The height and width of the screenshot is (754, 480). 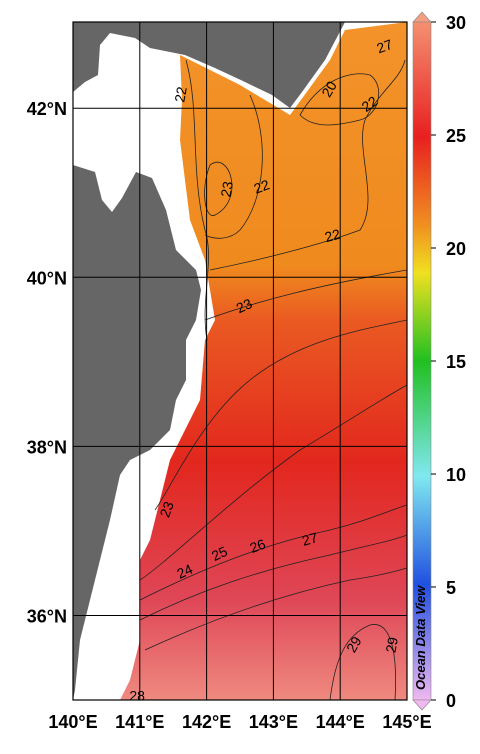 I want to click on lat-tick-label: 40°N, so click(x=47, y=278).